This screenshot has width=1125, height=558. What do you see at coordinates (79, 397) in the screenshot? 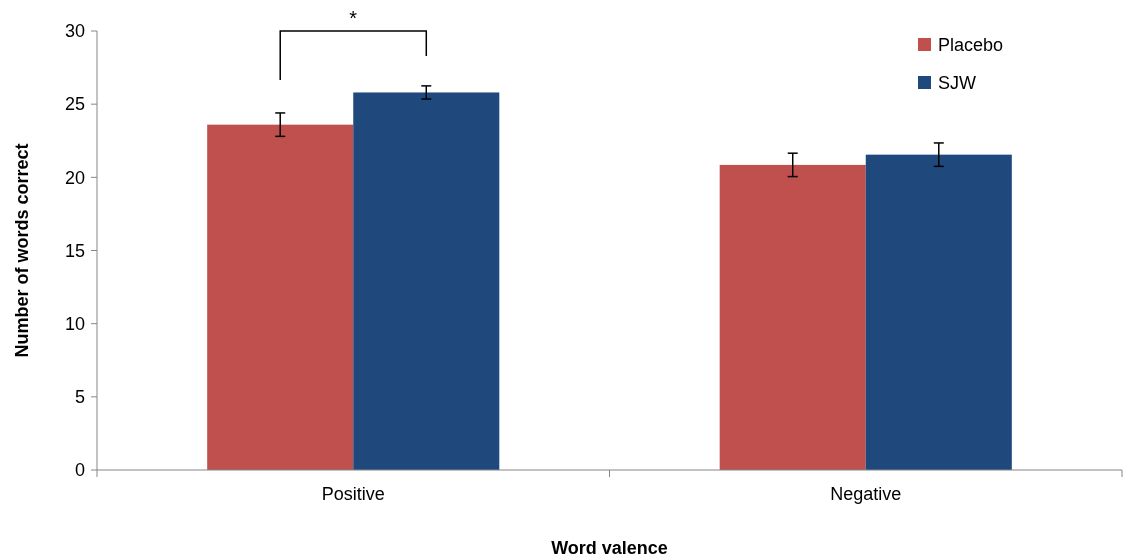
I see `y-tick-label: 5` at bounding box center [79, 397].